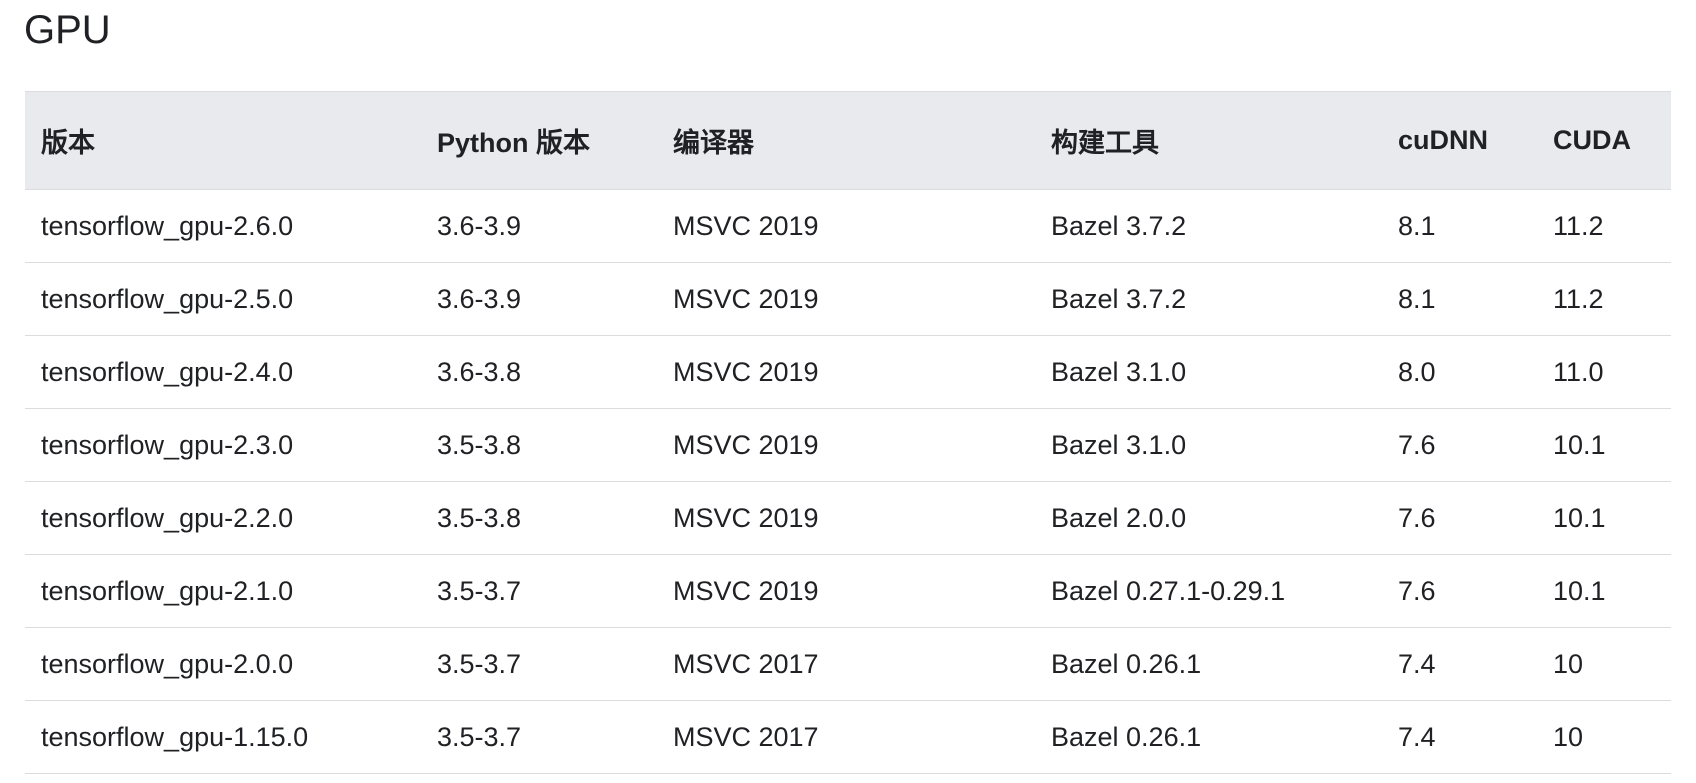  I want to click on cell-cudnn: 8.0, so click(1417, 371).